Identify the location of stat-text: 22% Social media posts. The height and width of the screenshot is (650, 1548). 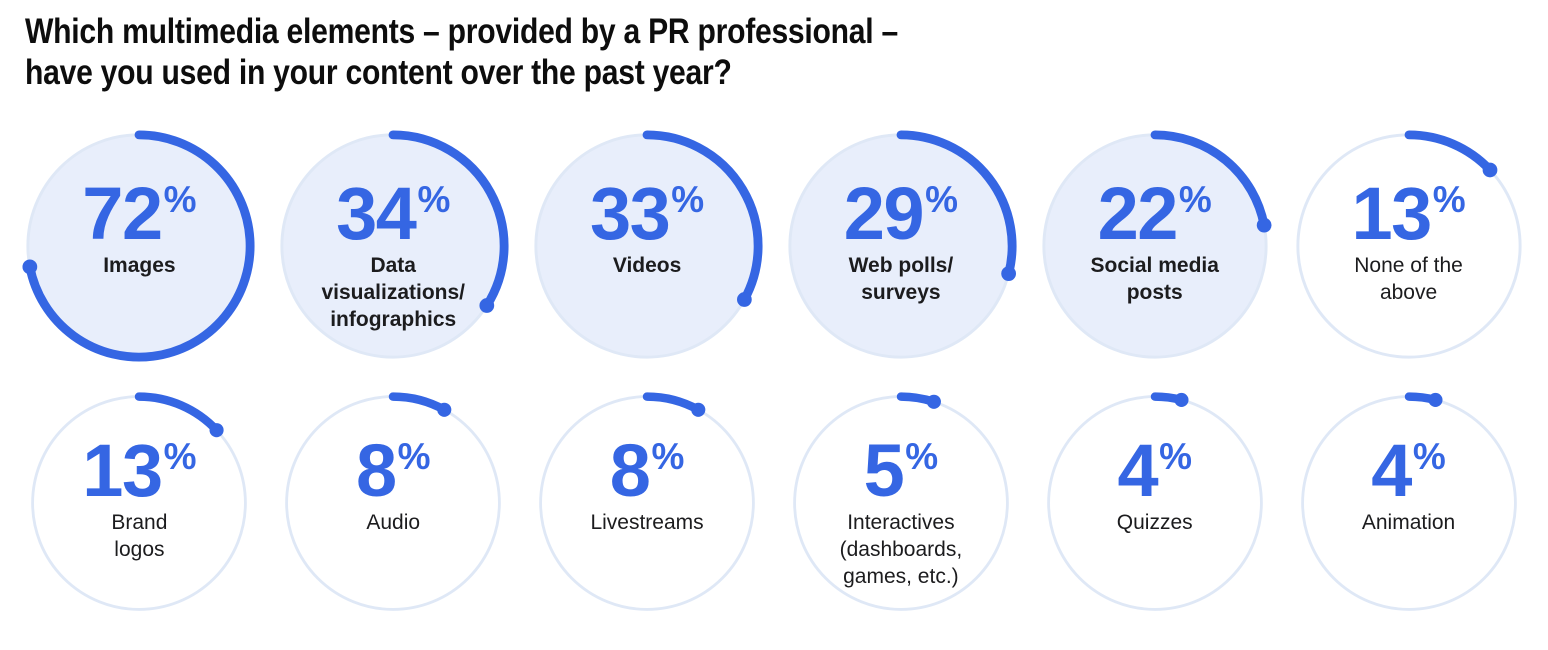
(1155, 246).